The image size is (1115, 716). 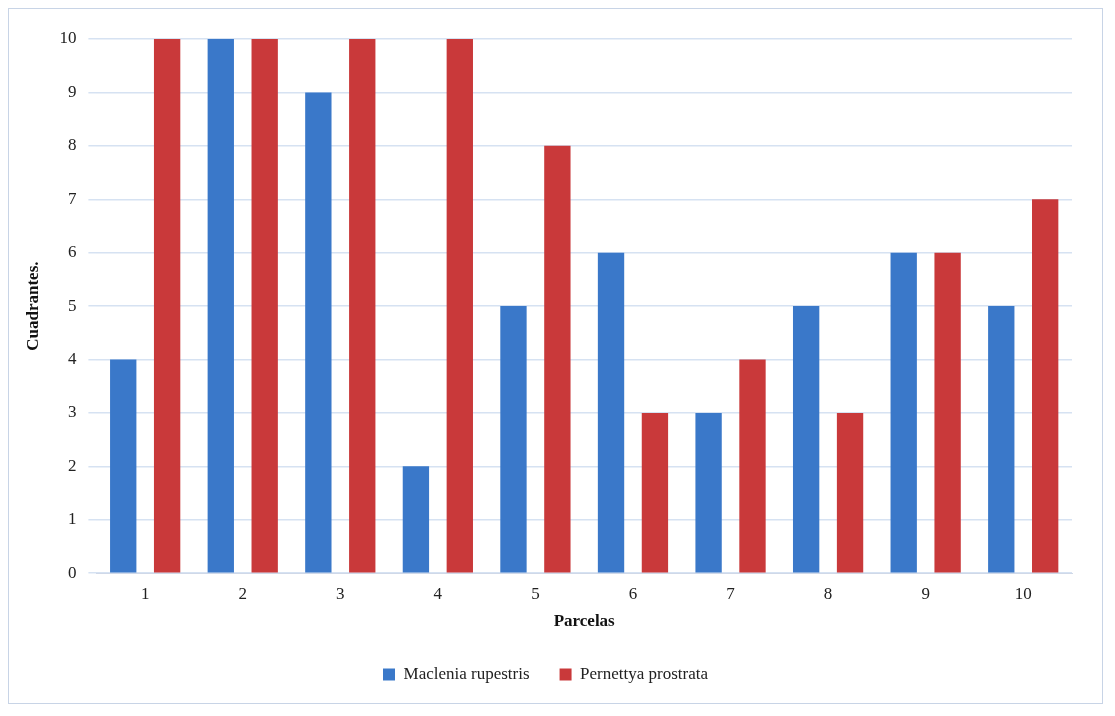 What do you see at coordinates (242, 593) in the screenshot?
I see `x-tick-label: 2` at bounding box center [242, 593].